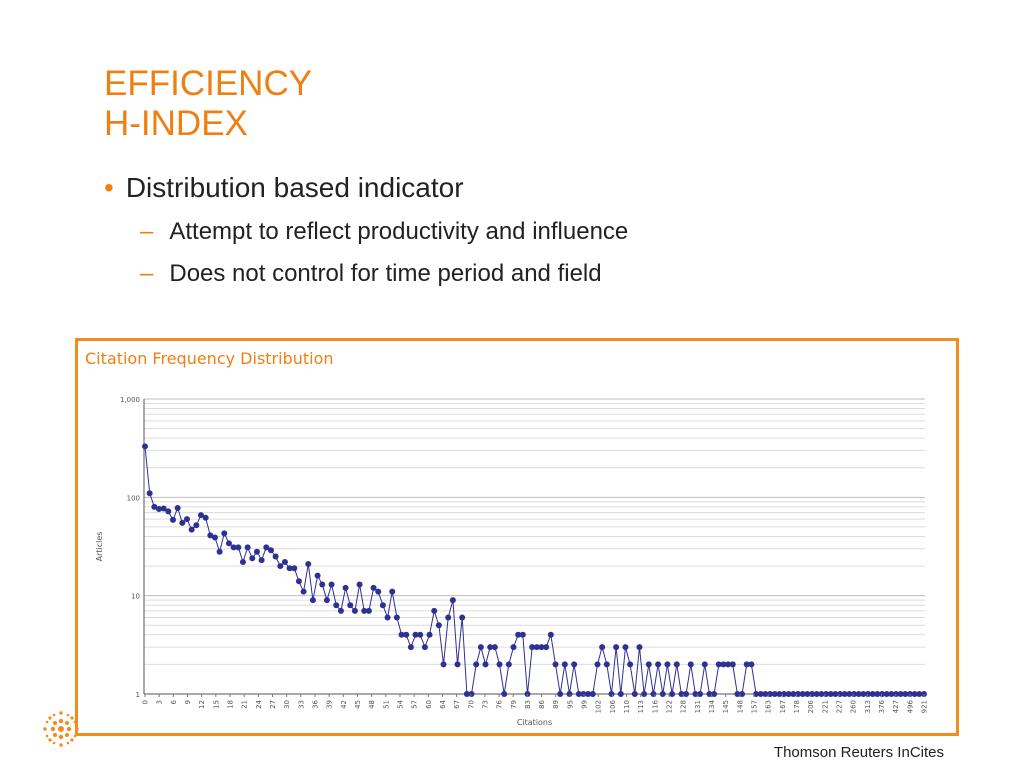  I want to click on x-tick-label: 42, so click(344, 704).